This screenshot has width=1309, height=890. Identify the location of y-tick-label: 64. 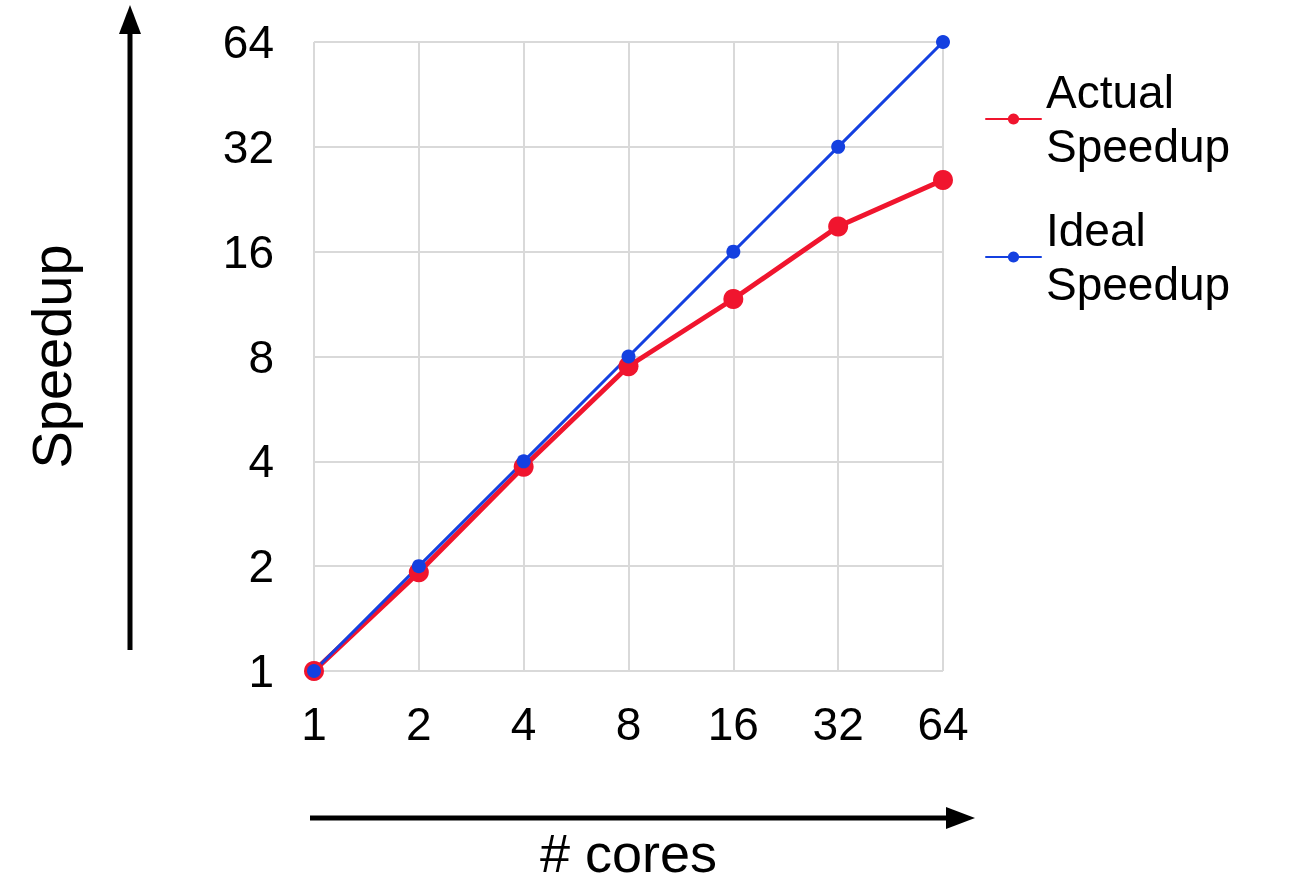
(248, 42).